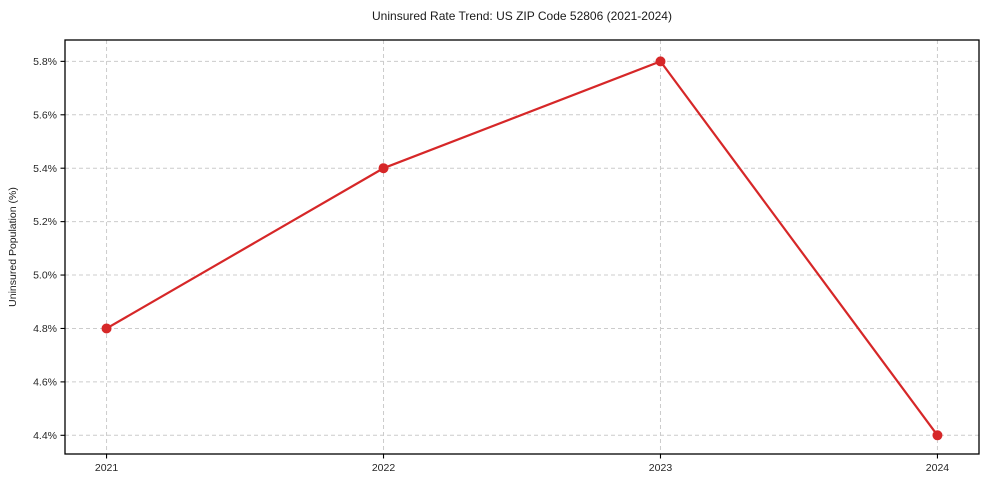 The width and height of the screenshot is (989, 490). I want to click on y-tick-label: 5.6%, so click(45, 115).